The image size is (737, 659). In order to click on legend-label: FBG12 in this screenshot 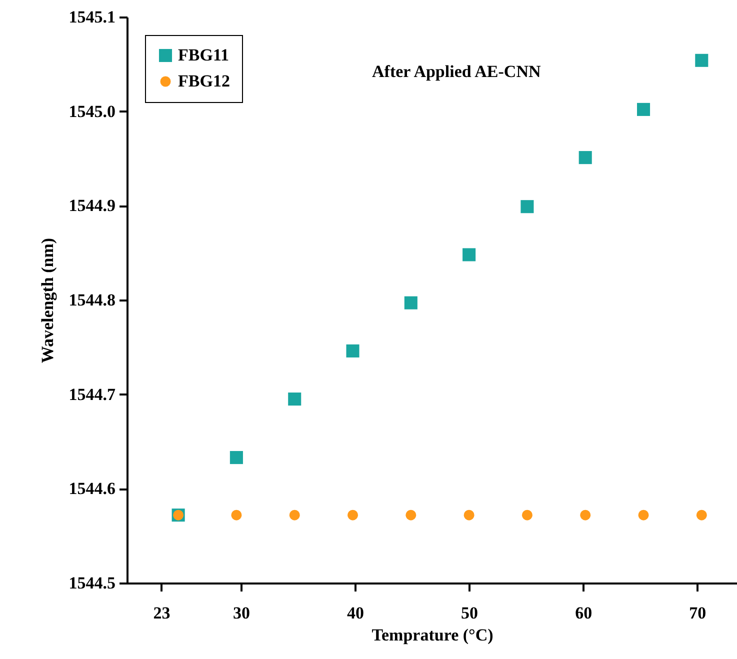, I will do `click(204, 81)`.